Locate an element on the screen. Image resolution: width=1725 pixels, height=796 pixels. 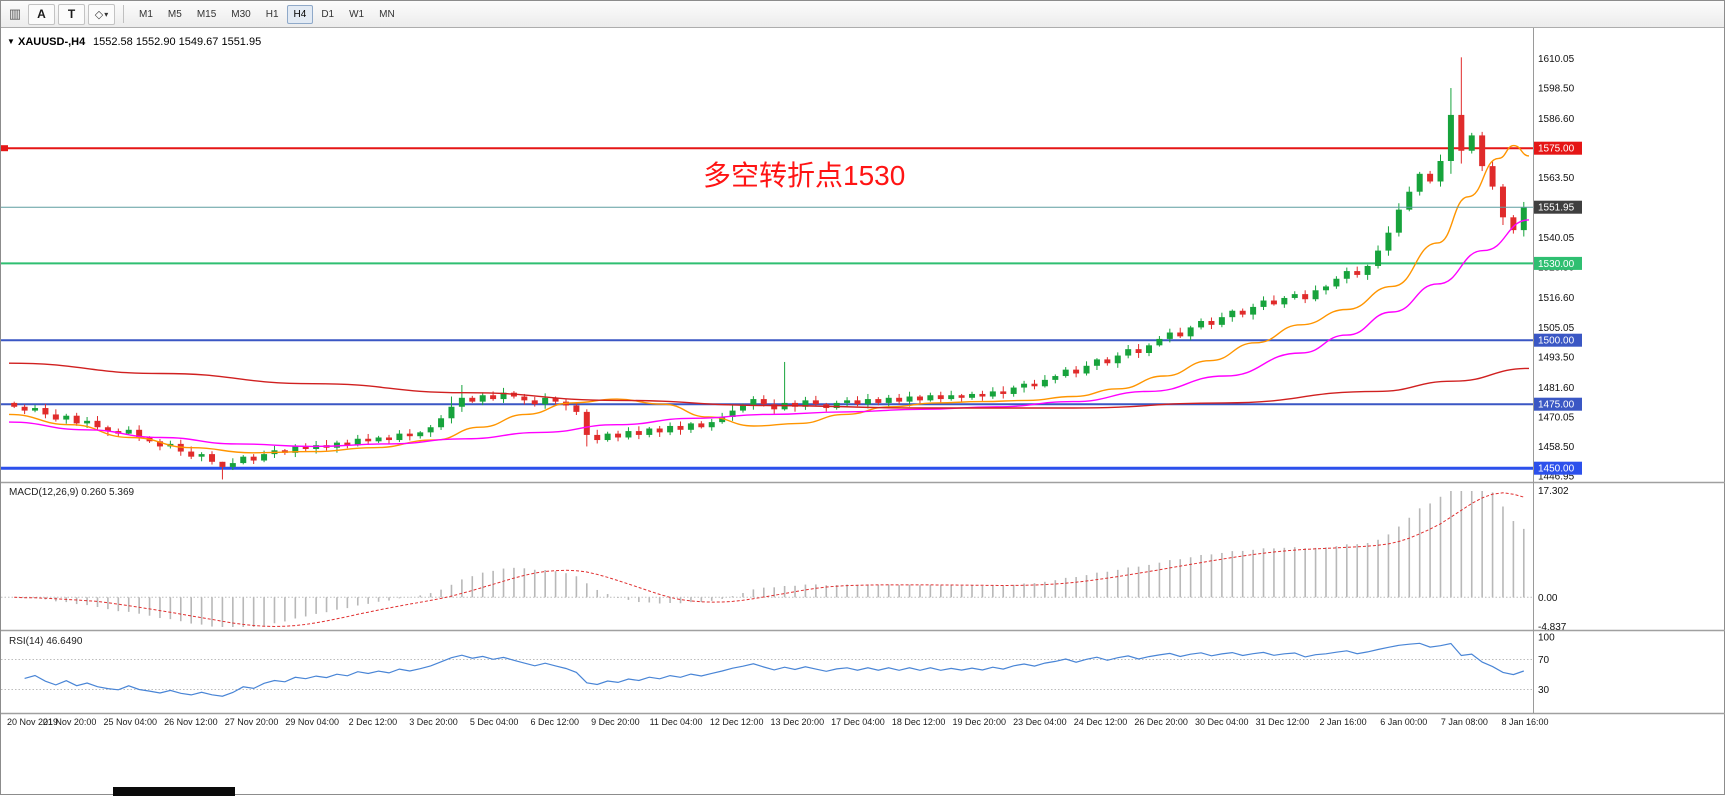
bottom-black-strip is located at coordinates (174, 791).